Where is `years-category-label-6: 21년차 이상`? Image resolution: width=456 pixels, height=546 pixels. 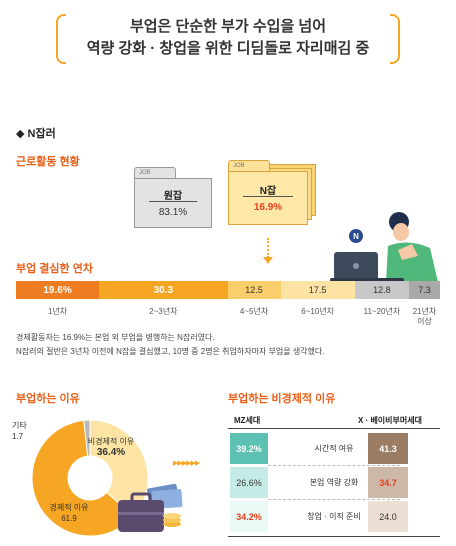 years-category-label-6: 21년차 이상 is located at coordinates (424, 316).